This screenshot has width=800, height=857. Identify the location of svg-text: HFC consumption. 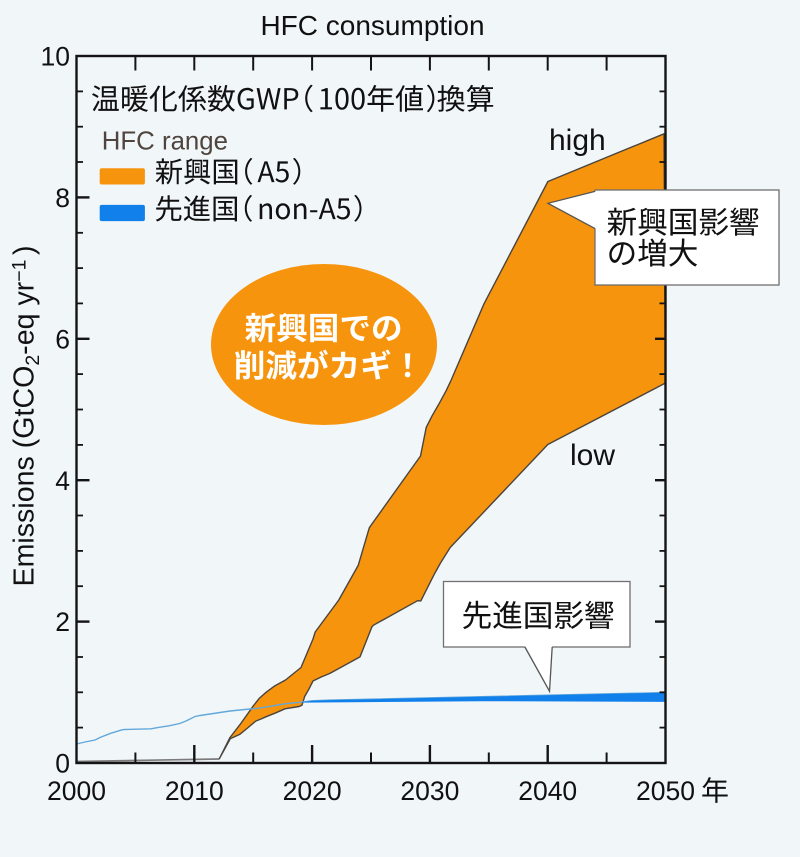
(372, 25).